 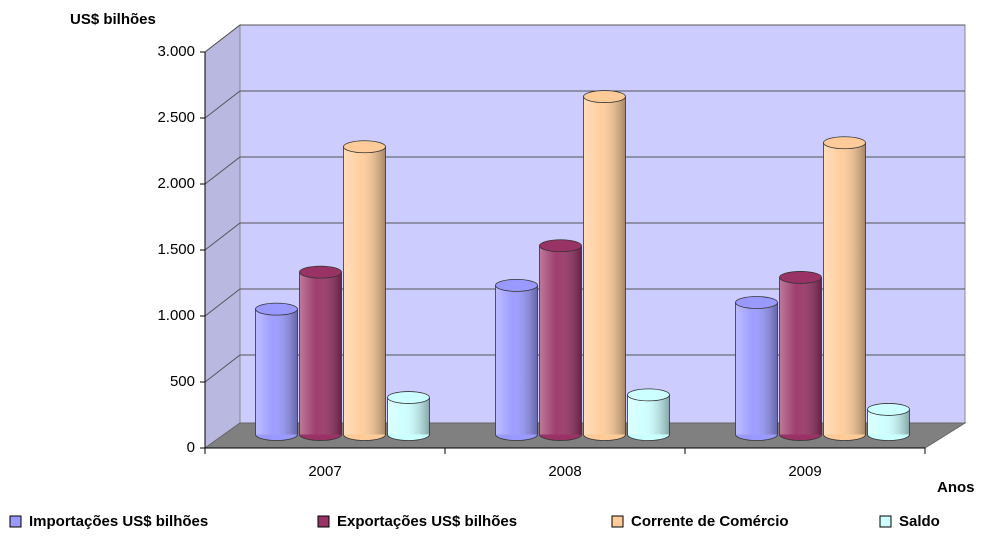 What do you see at coordinates (176, 117) in the screenshot?
I see `y-tick-label: 2.500` at bounding box center [176, 117].